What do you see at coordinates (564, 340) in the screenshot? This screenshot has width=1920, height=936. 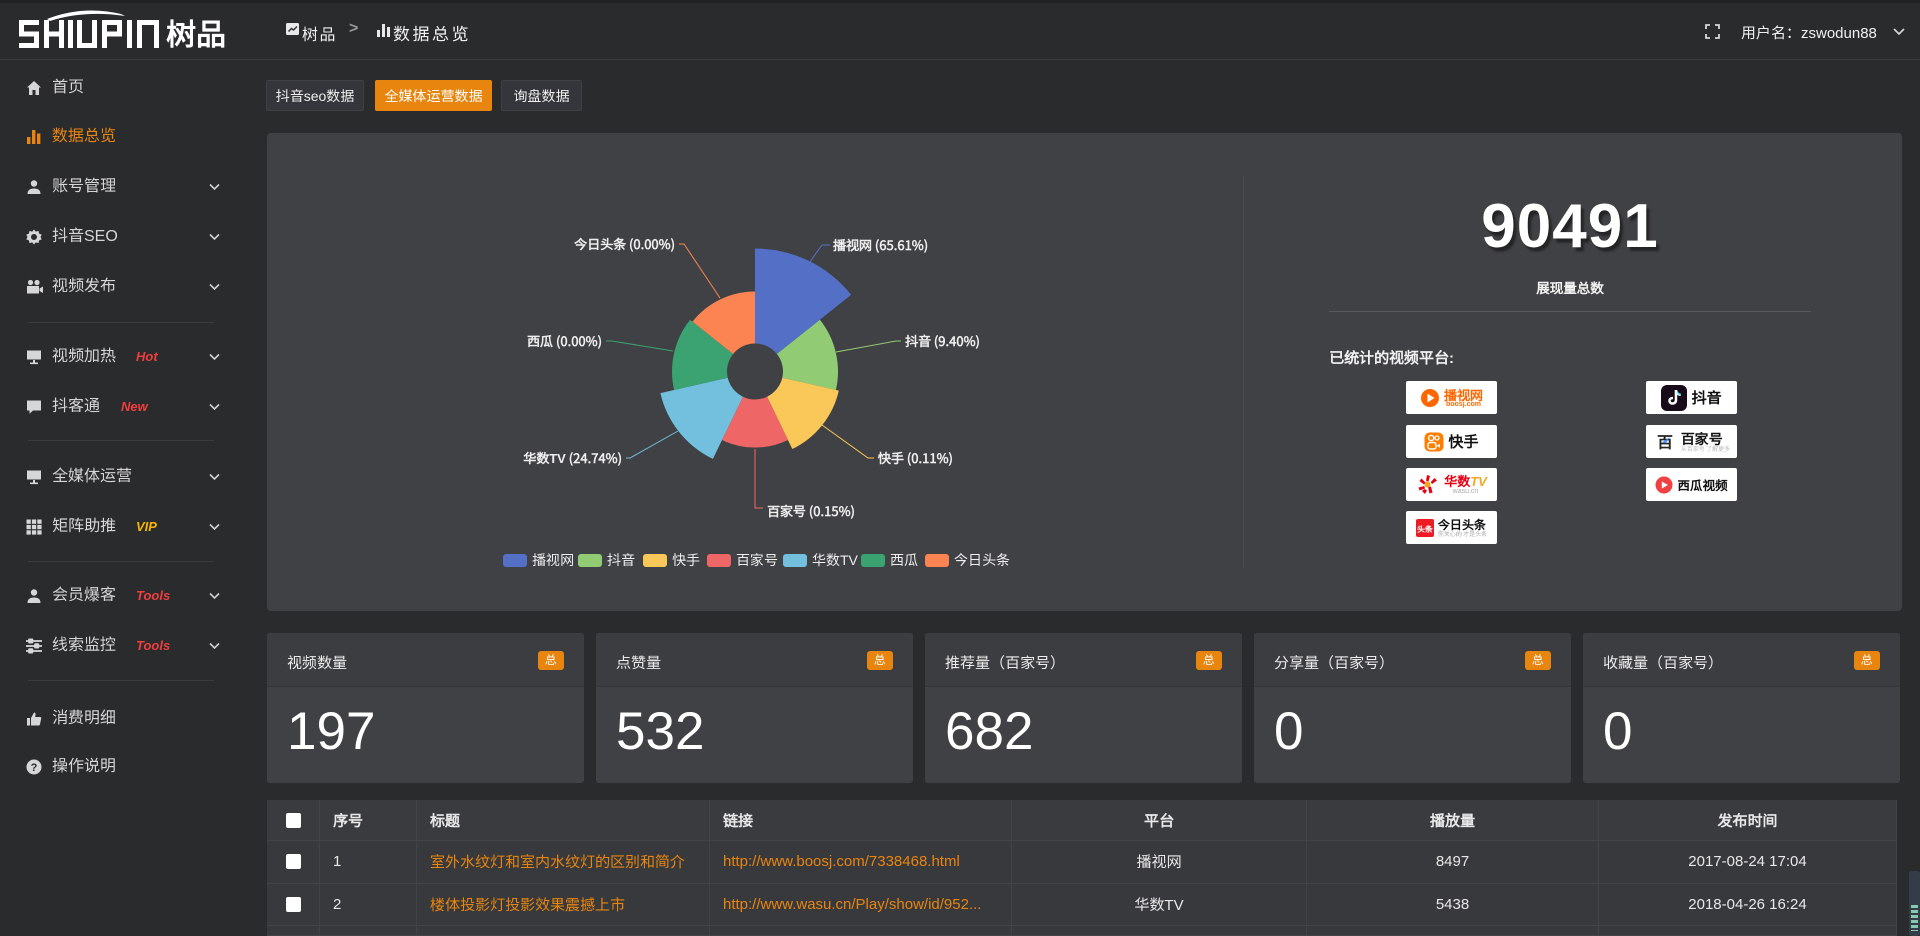 I see `svg-text: 西瓜 (0.00%)` at bounding box center [564, 340].